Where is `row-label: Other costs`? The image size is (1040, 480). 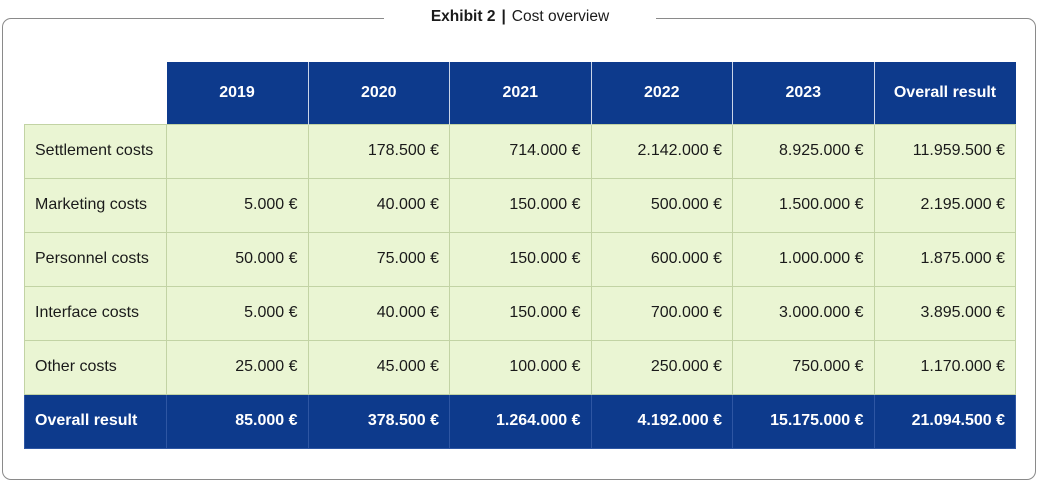
row-label: Other costs is located at coordinates (95, 367).